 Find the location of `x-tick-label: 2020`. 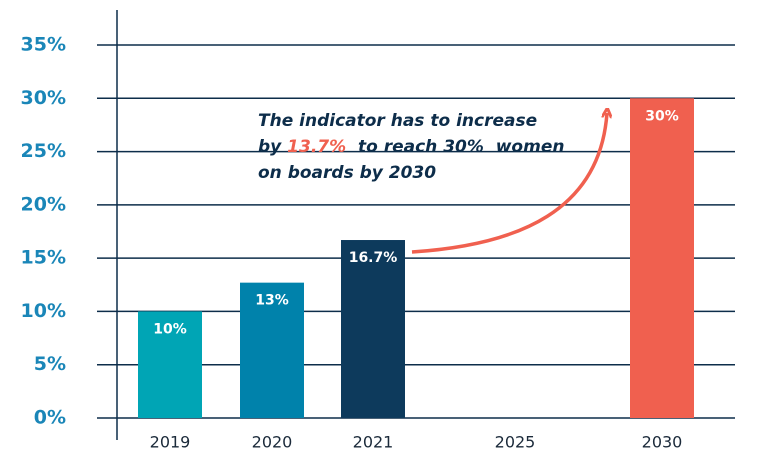

x-tick-label: 2020 is located at coordinates (272, 442).